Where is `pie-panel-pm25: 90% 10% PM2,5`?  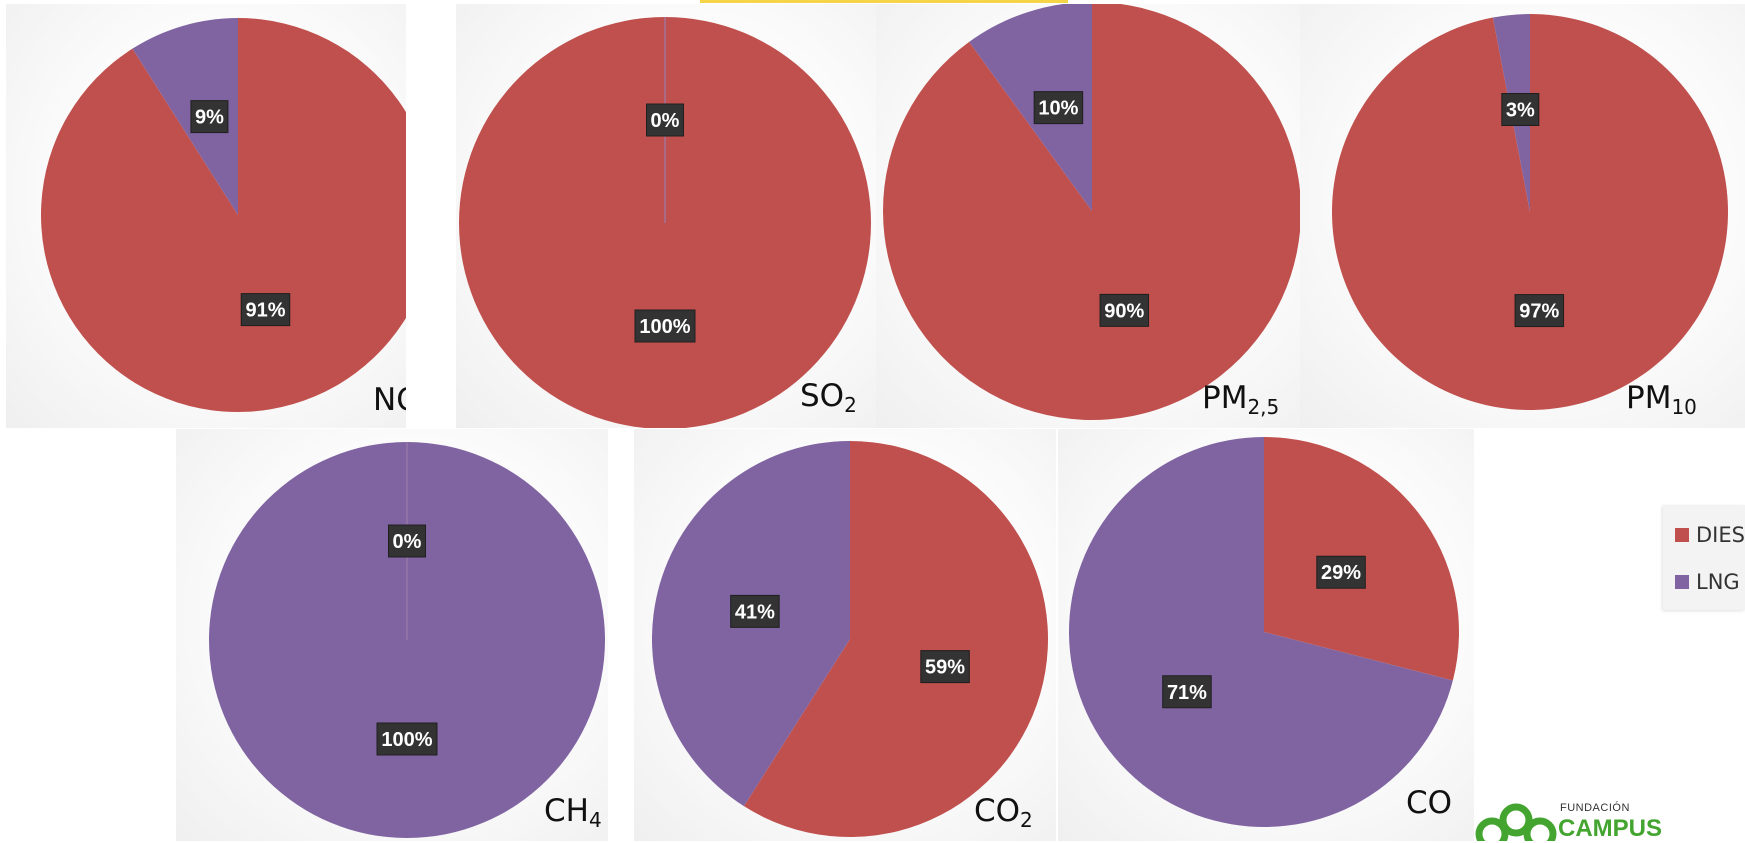 pie-panel-pm25: 90% 10% PM2,5 is located at coordinates (1088, 216).